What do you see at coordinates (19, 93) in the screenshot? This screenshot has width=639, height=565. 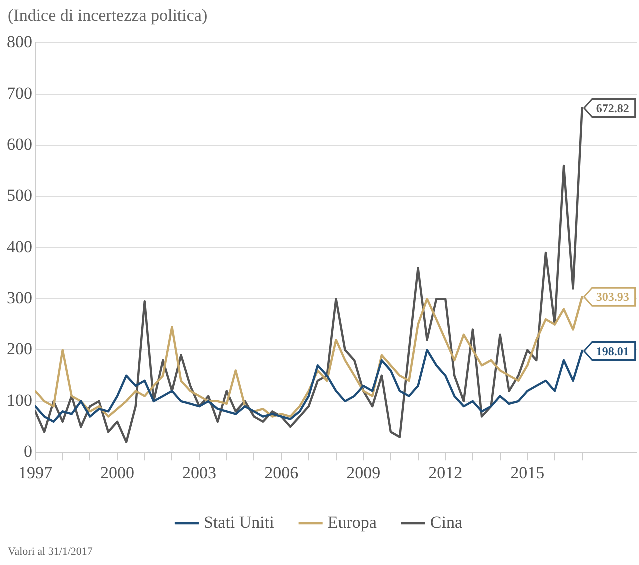 I see `y-tick-label: 700` at bounding box center [19, 93].